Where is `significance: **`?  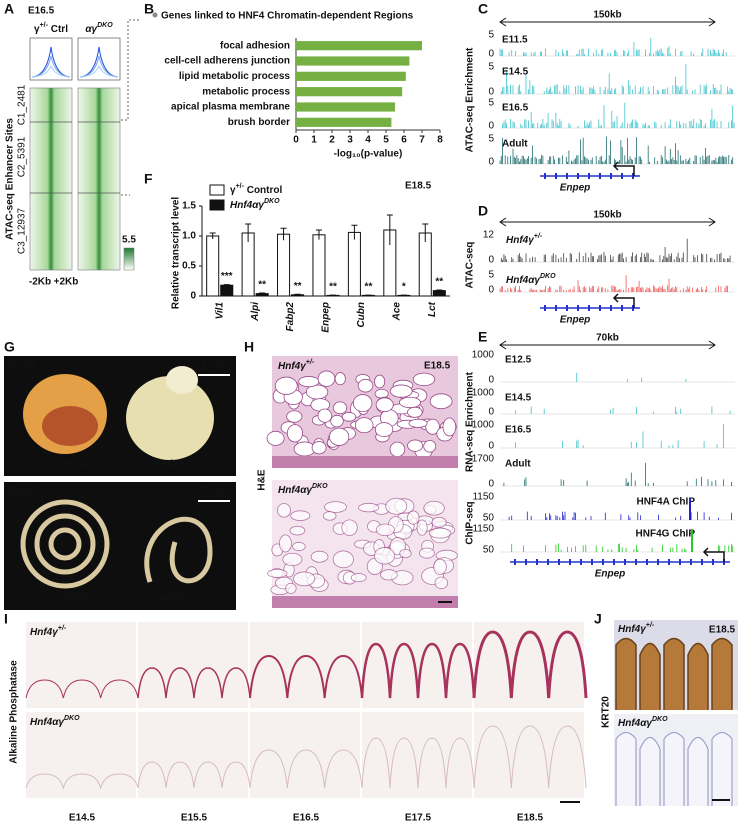 significance: ** is located at coordinates (298, 286).